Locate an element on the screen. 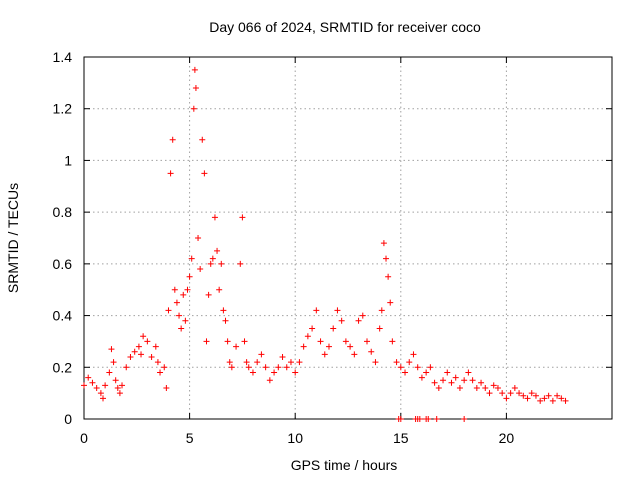 The image size is (640, 480). y-tick-label: 0 is located at coordinates (68, 419).